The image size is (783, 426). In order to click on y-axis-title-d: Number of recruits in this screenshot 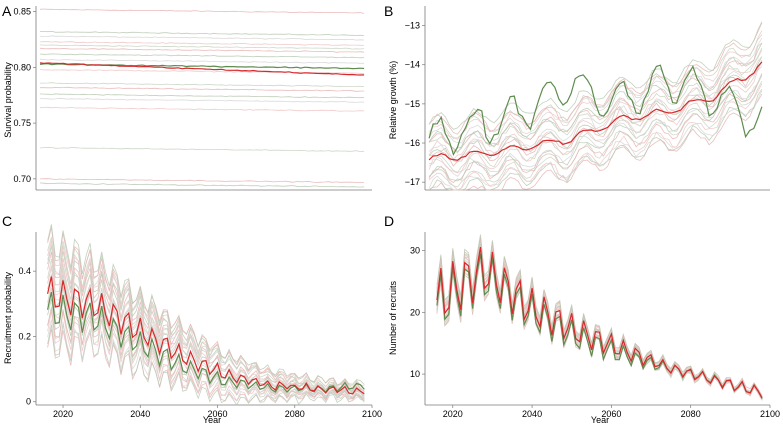, I will do `click(393, 317)`.